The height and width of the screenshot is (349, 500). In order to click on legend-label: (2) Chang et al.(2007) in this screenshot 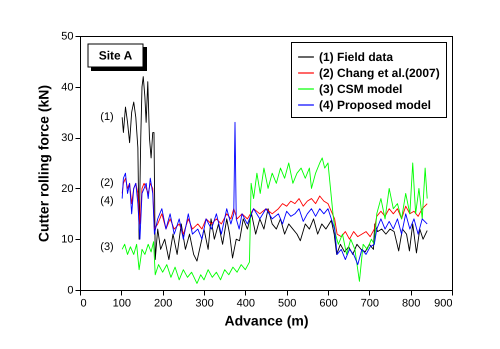, I will do `click(379, 73)`.